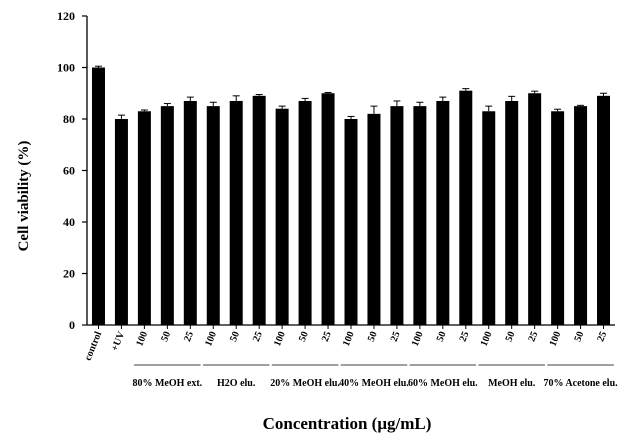  Describe the element at coordinates (580, 383) in the screenshot. I see `group-label: 70% Acetone elu.` at that location.